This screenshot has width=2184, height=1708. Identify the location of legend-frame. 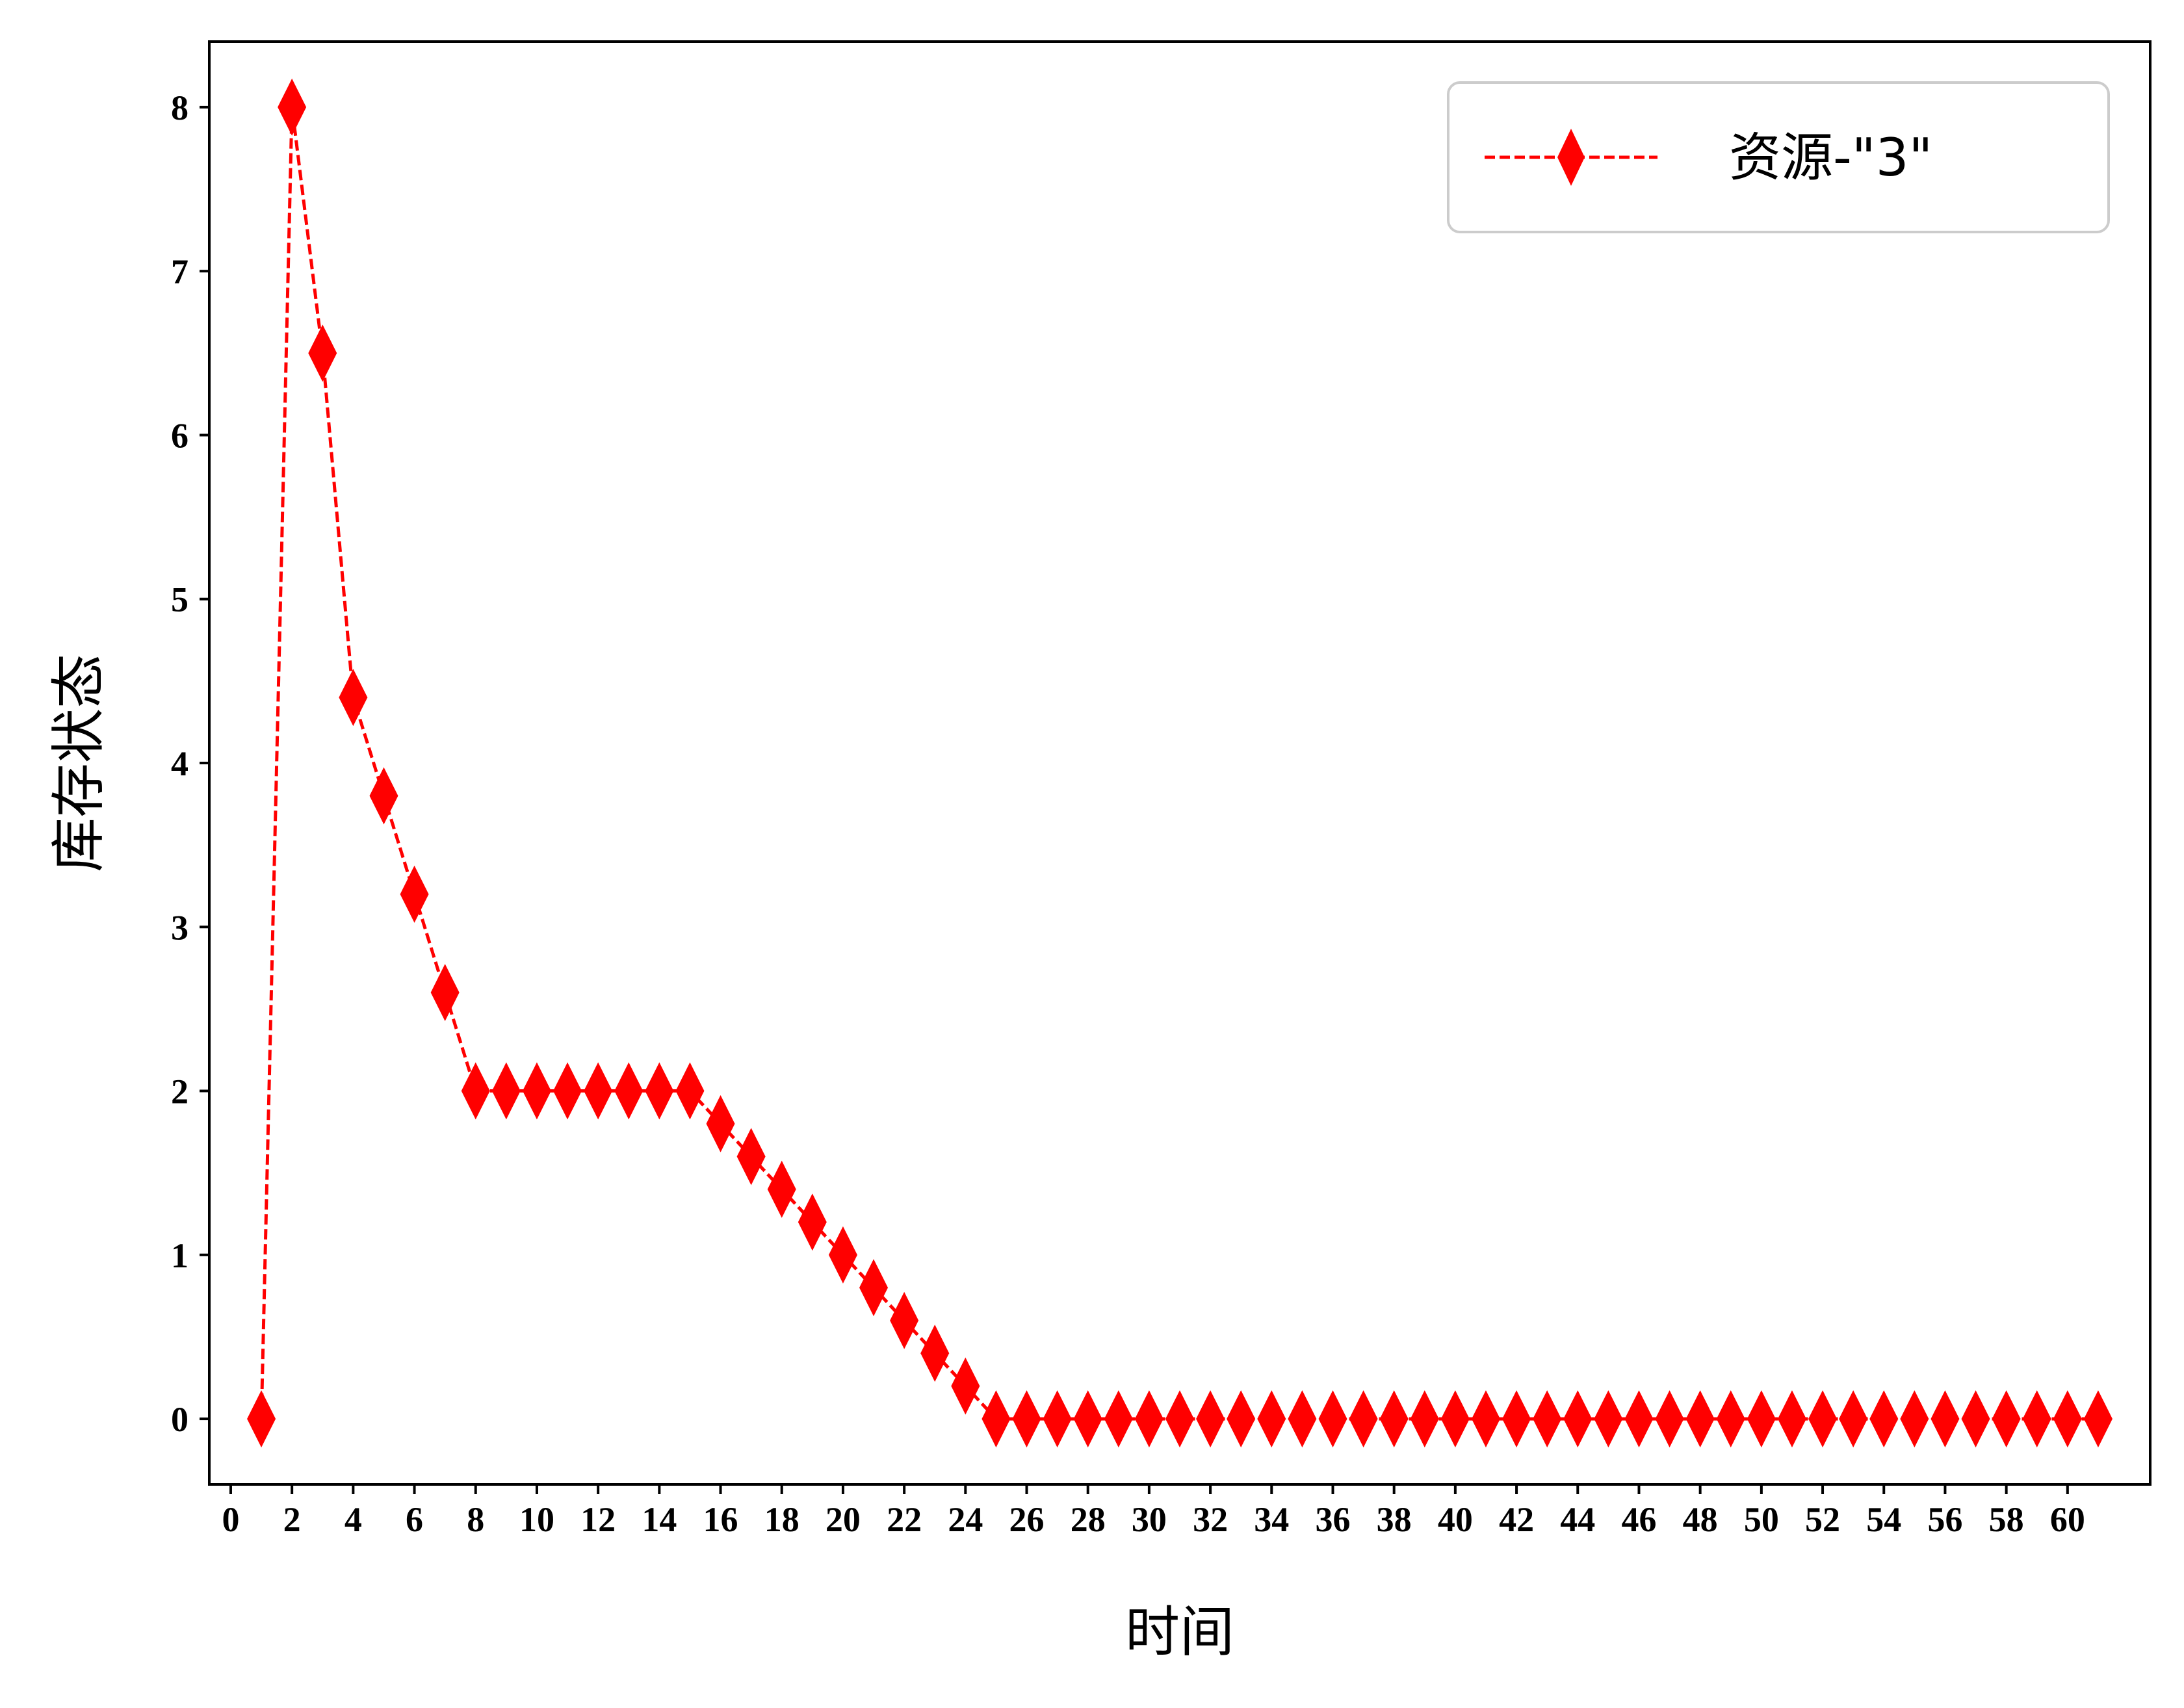
(1778, 157).